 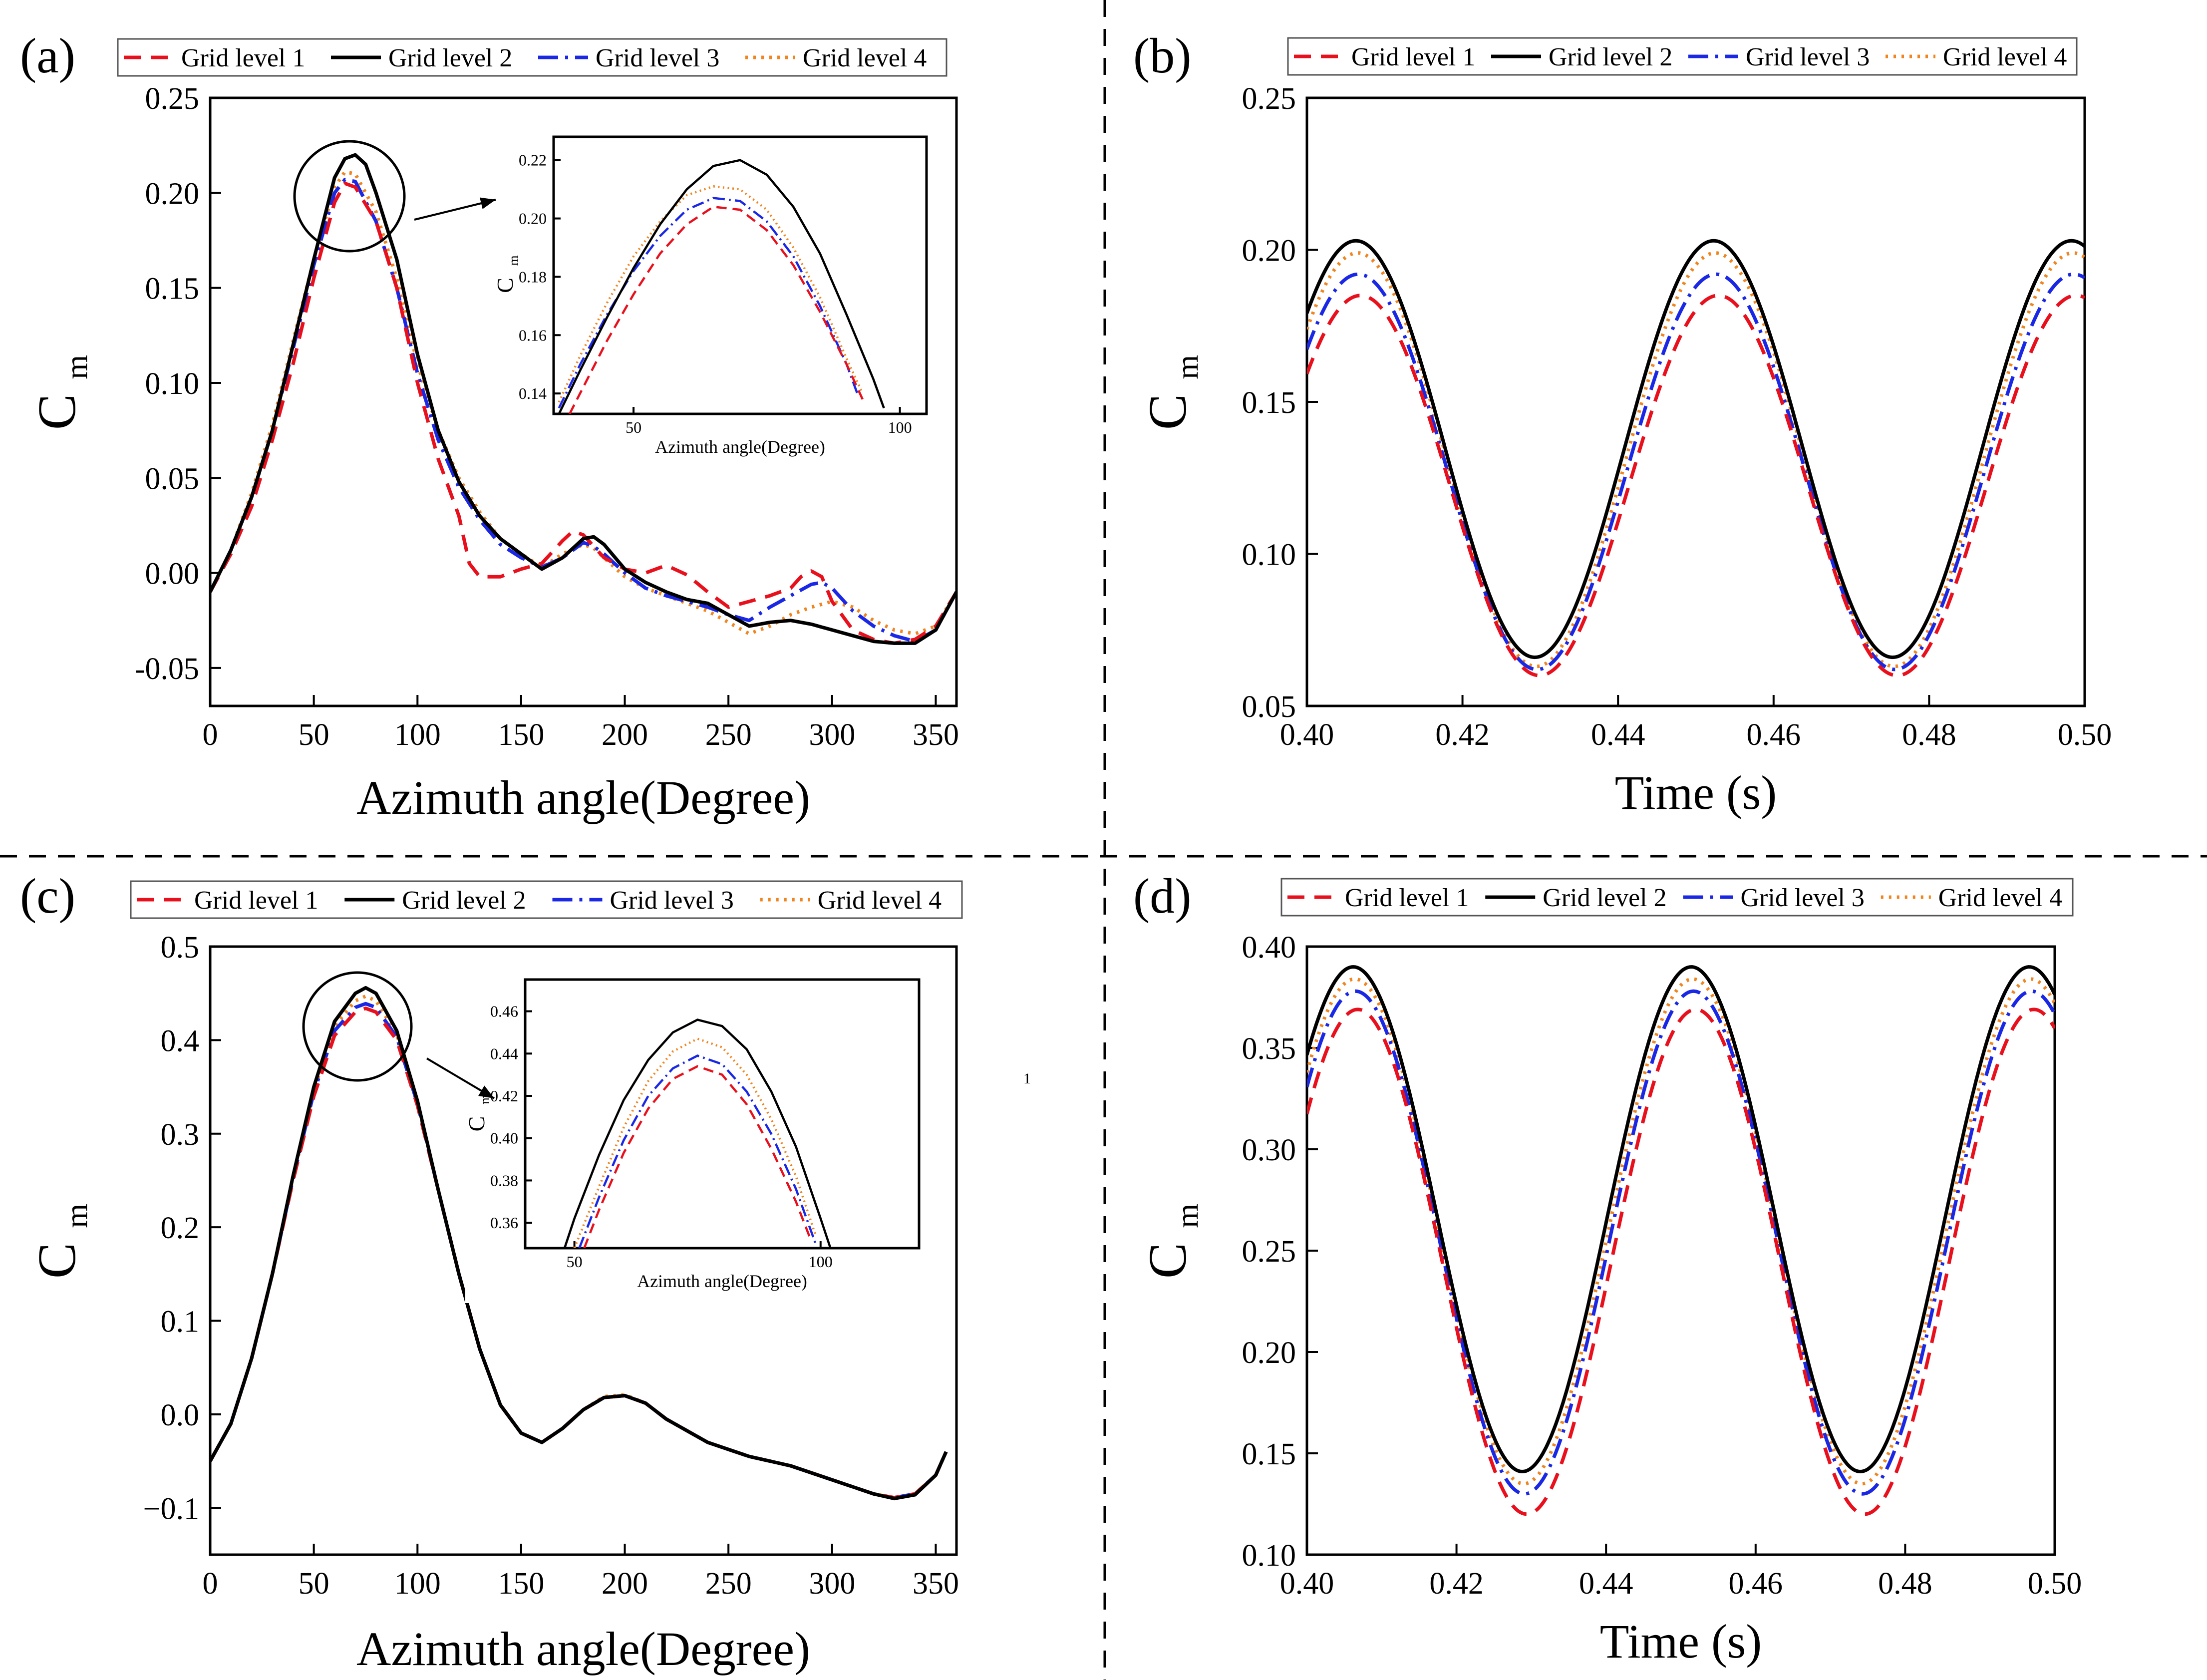 What do you see at coordinates (533, 277) in the screenshot?
I see `panel-a-inset-ytick-label: 0.18` at bounding box center [533, 277].